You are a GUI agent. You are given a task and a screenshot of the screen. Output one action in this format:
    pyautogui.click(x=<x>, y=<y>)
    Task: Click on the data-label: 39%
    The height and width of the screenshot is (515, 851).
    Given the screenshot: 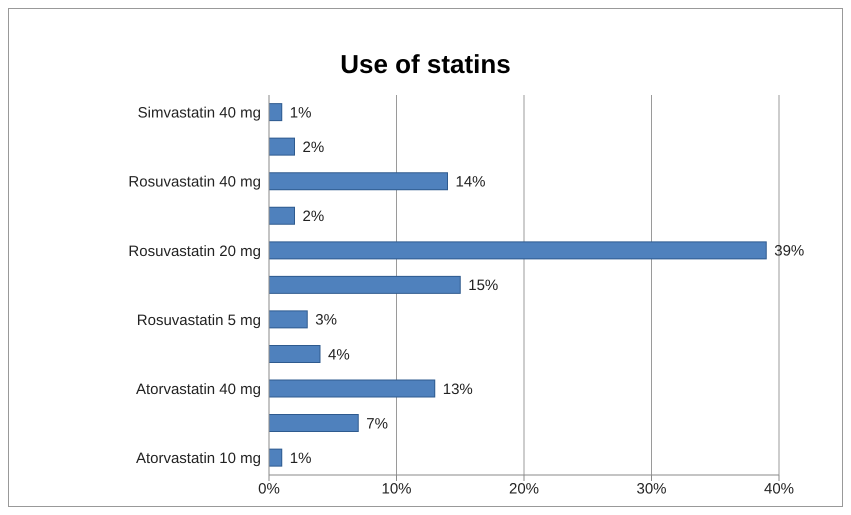 What is the action you would take?
    pyautogui.click(x=789, y=251)
    